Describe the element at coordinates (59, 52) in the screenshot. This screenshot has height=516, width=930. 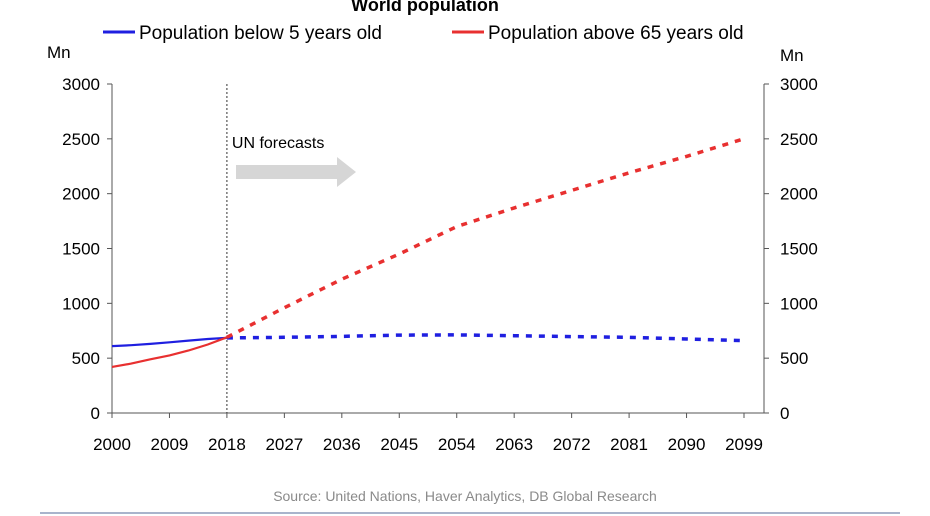
I see `left-axis-unit: Mn` at that location.